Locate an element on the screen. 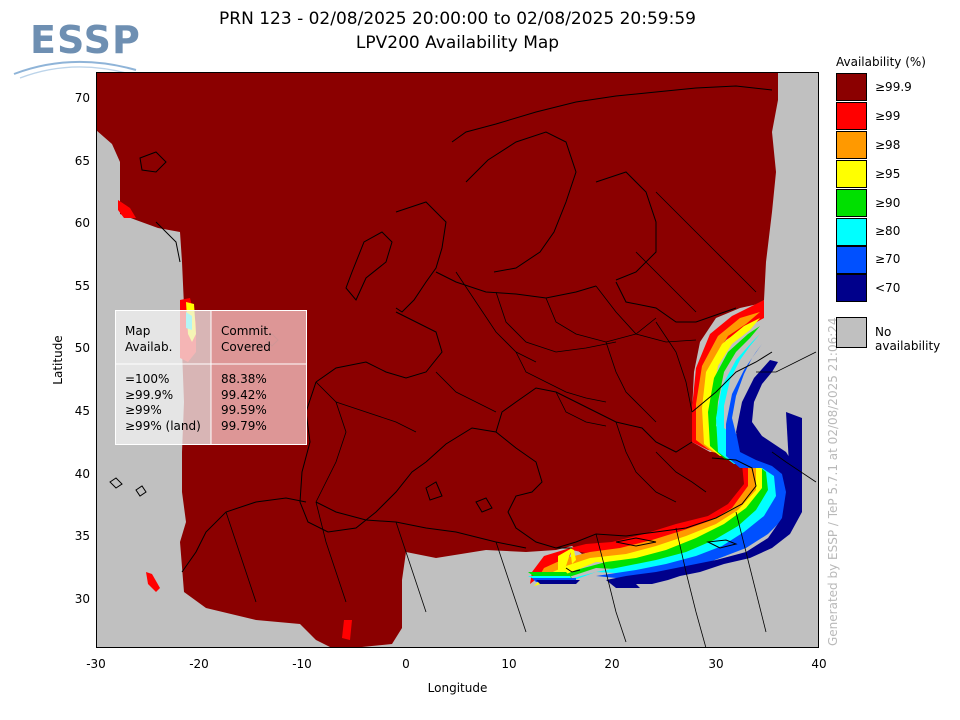 The width and height of the screenshot is (960, 720). y-tick-label: 50 is located at coordinates (82, 348).